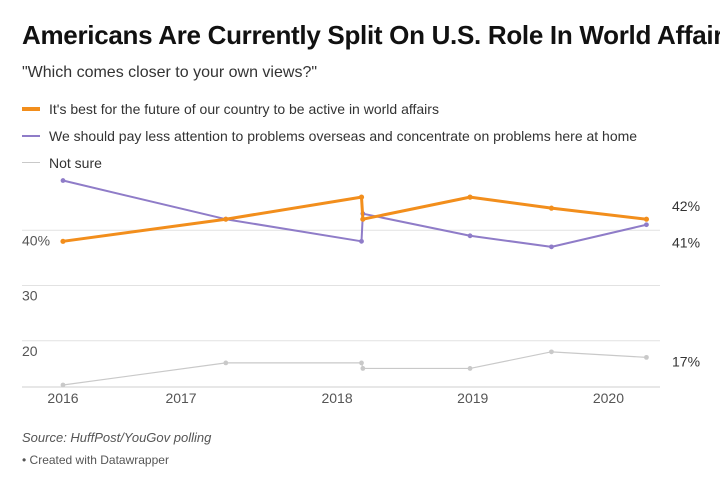 The image size is (720, 495). Describe the element at coordinates (472, 398) in the screenshot. I see `x-tick-label-3: 2019` at that location.